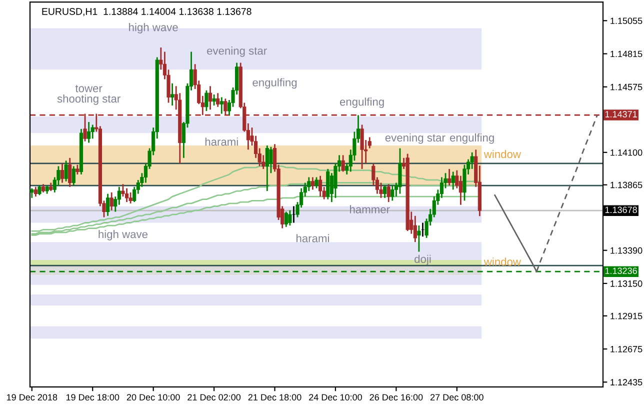 The image size is (644, 406). Describe the element at coordinates (626, 349) in the screenshot. I see `y-tick-label: 1.12675` at that location.